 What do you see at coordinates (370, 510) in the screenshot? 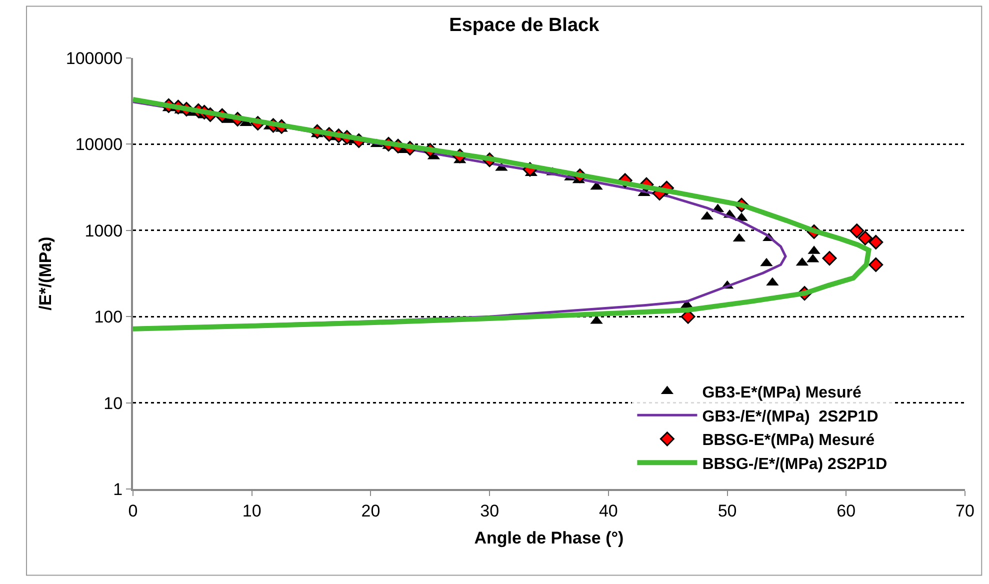
I see `x-tick-label: 20` at bounding box center [370, 510].